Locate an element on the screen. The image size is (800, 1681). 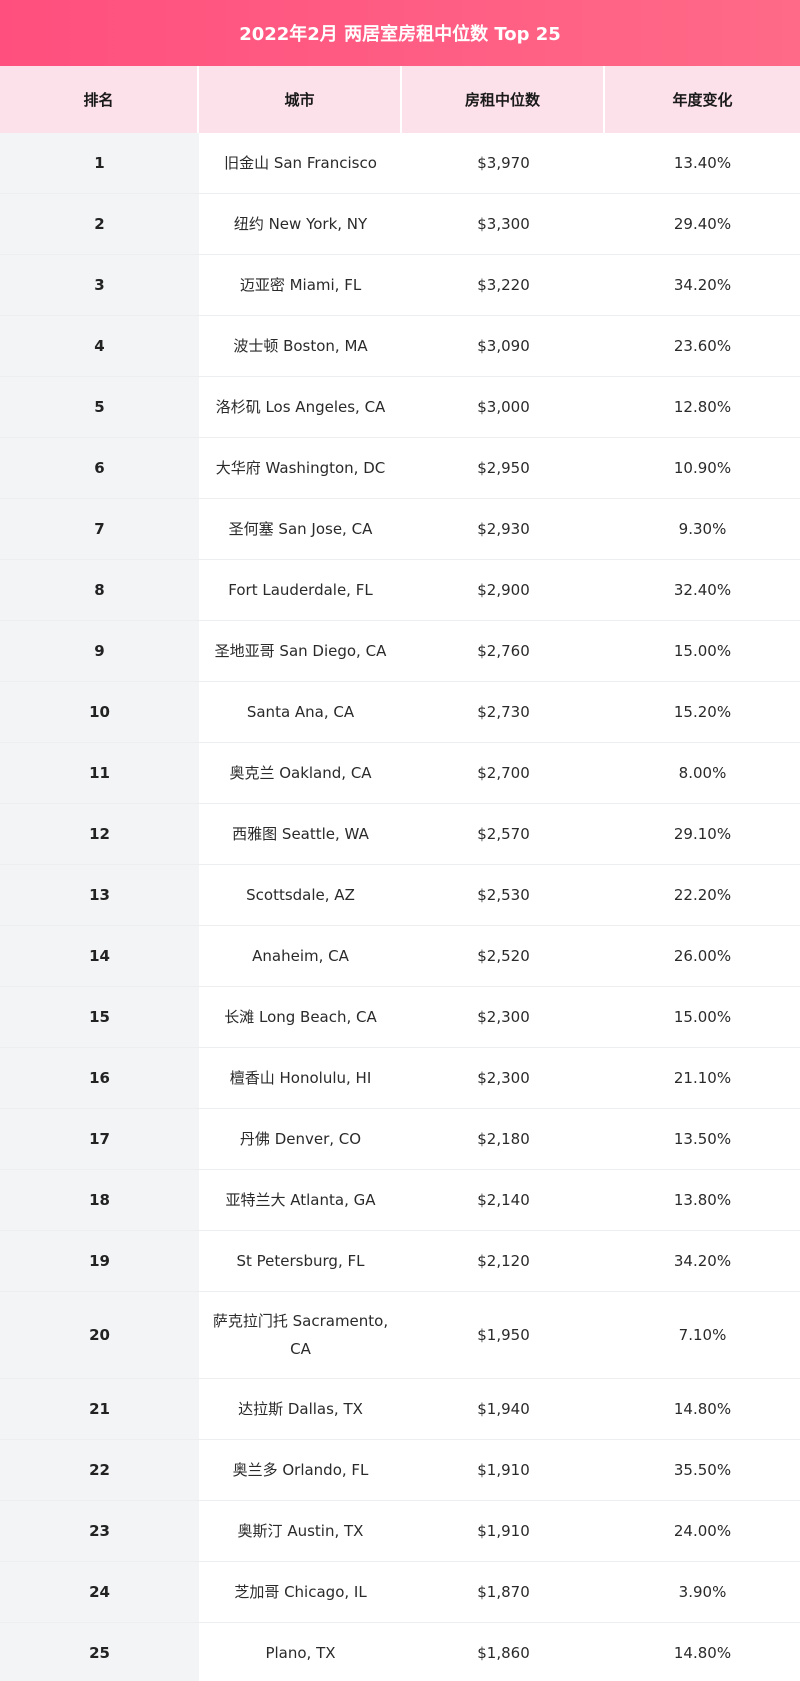
rent-cell: $2,570 is located at coordinates (503, 834).